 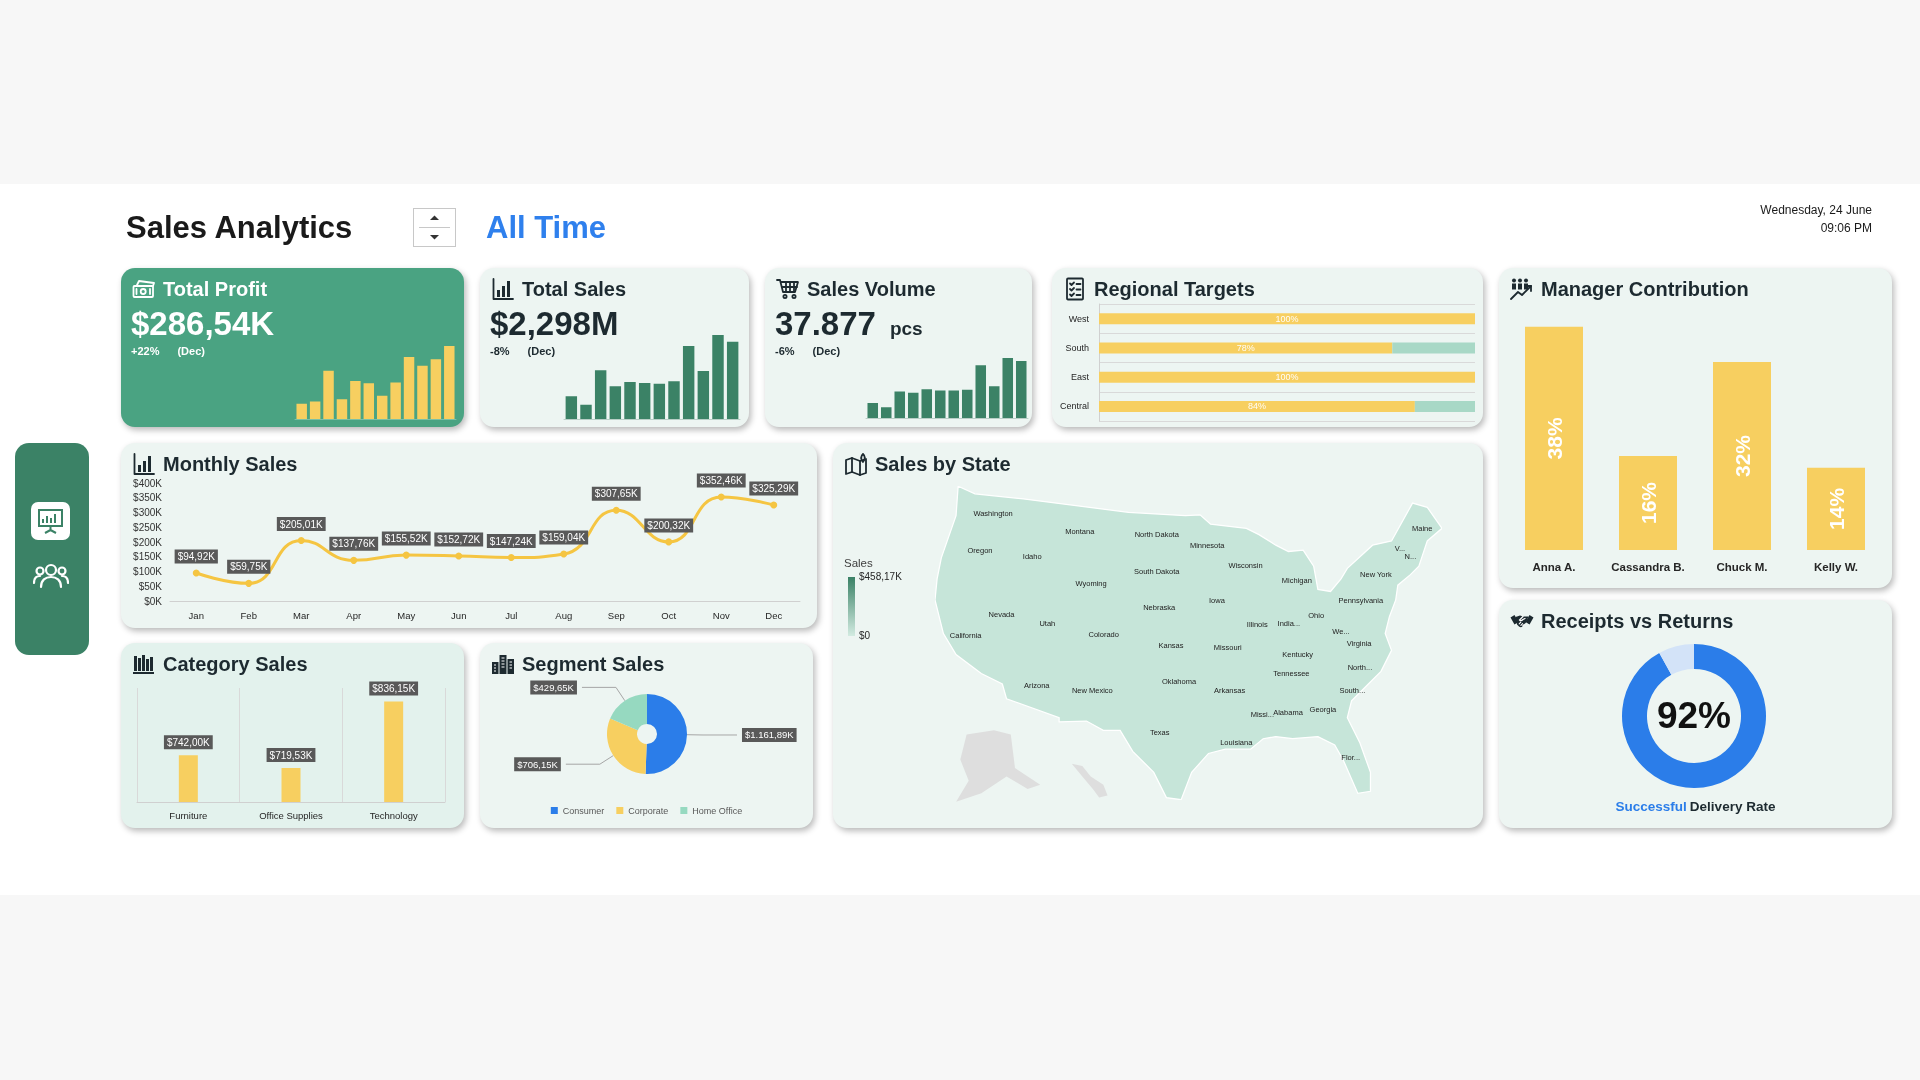 What do you see at coordinates (511, 615) in the screenshot?
I see `x-tick-label: Jul` at bounding box center [511, 615].